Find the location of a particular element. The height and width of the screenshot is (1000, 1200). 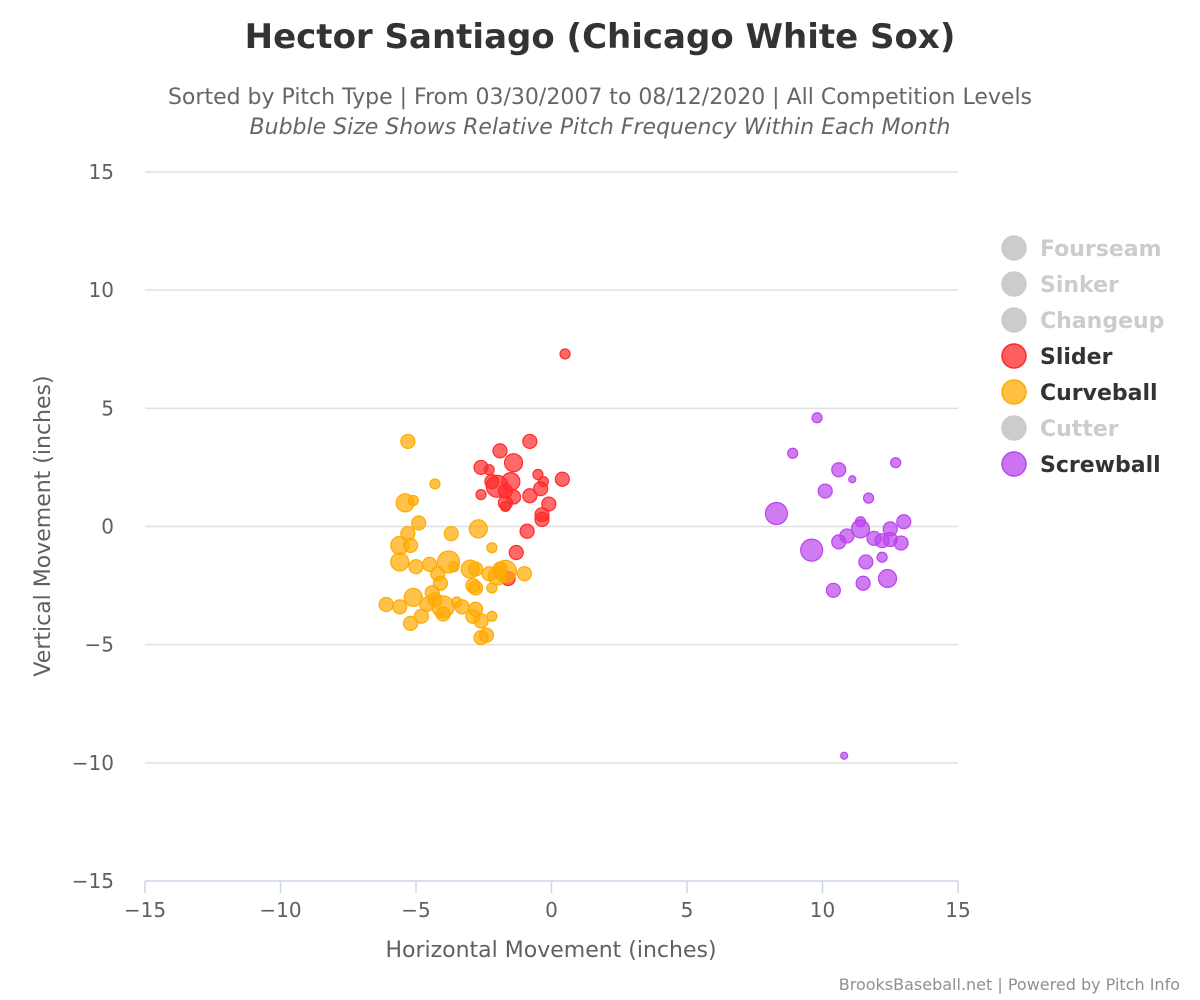

legend-item-slider: Slider is located at coordinates (1057, 356).